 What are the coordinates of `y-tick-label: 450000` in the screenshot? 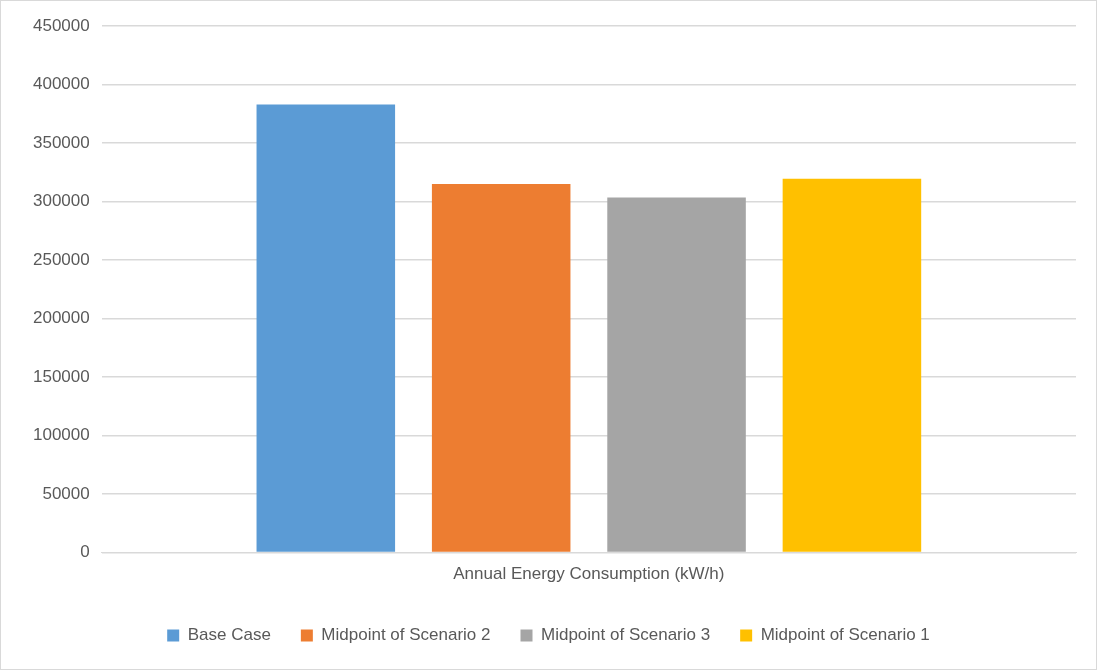 It's located at (61, 25).